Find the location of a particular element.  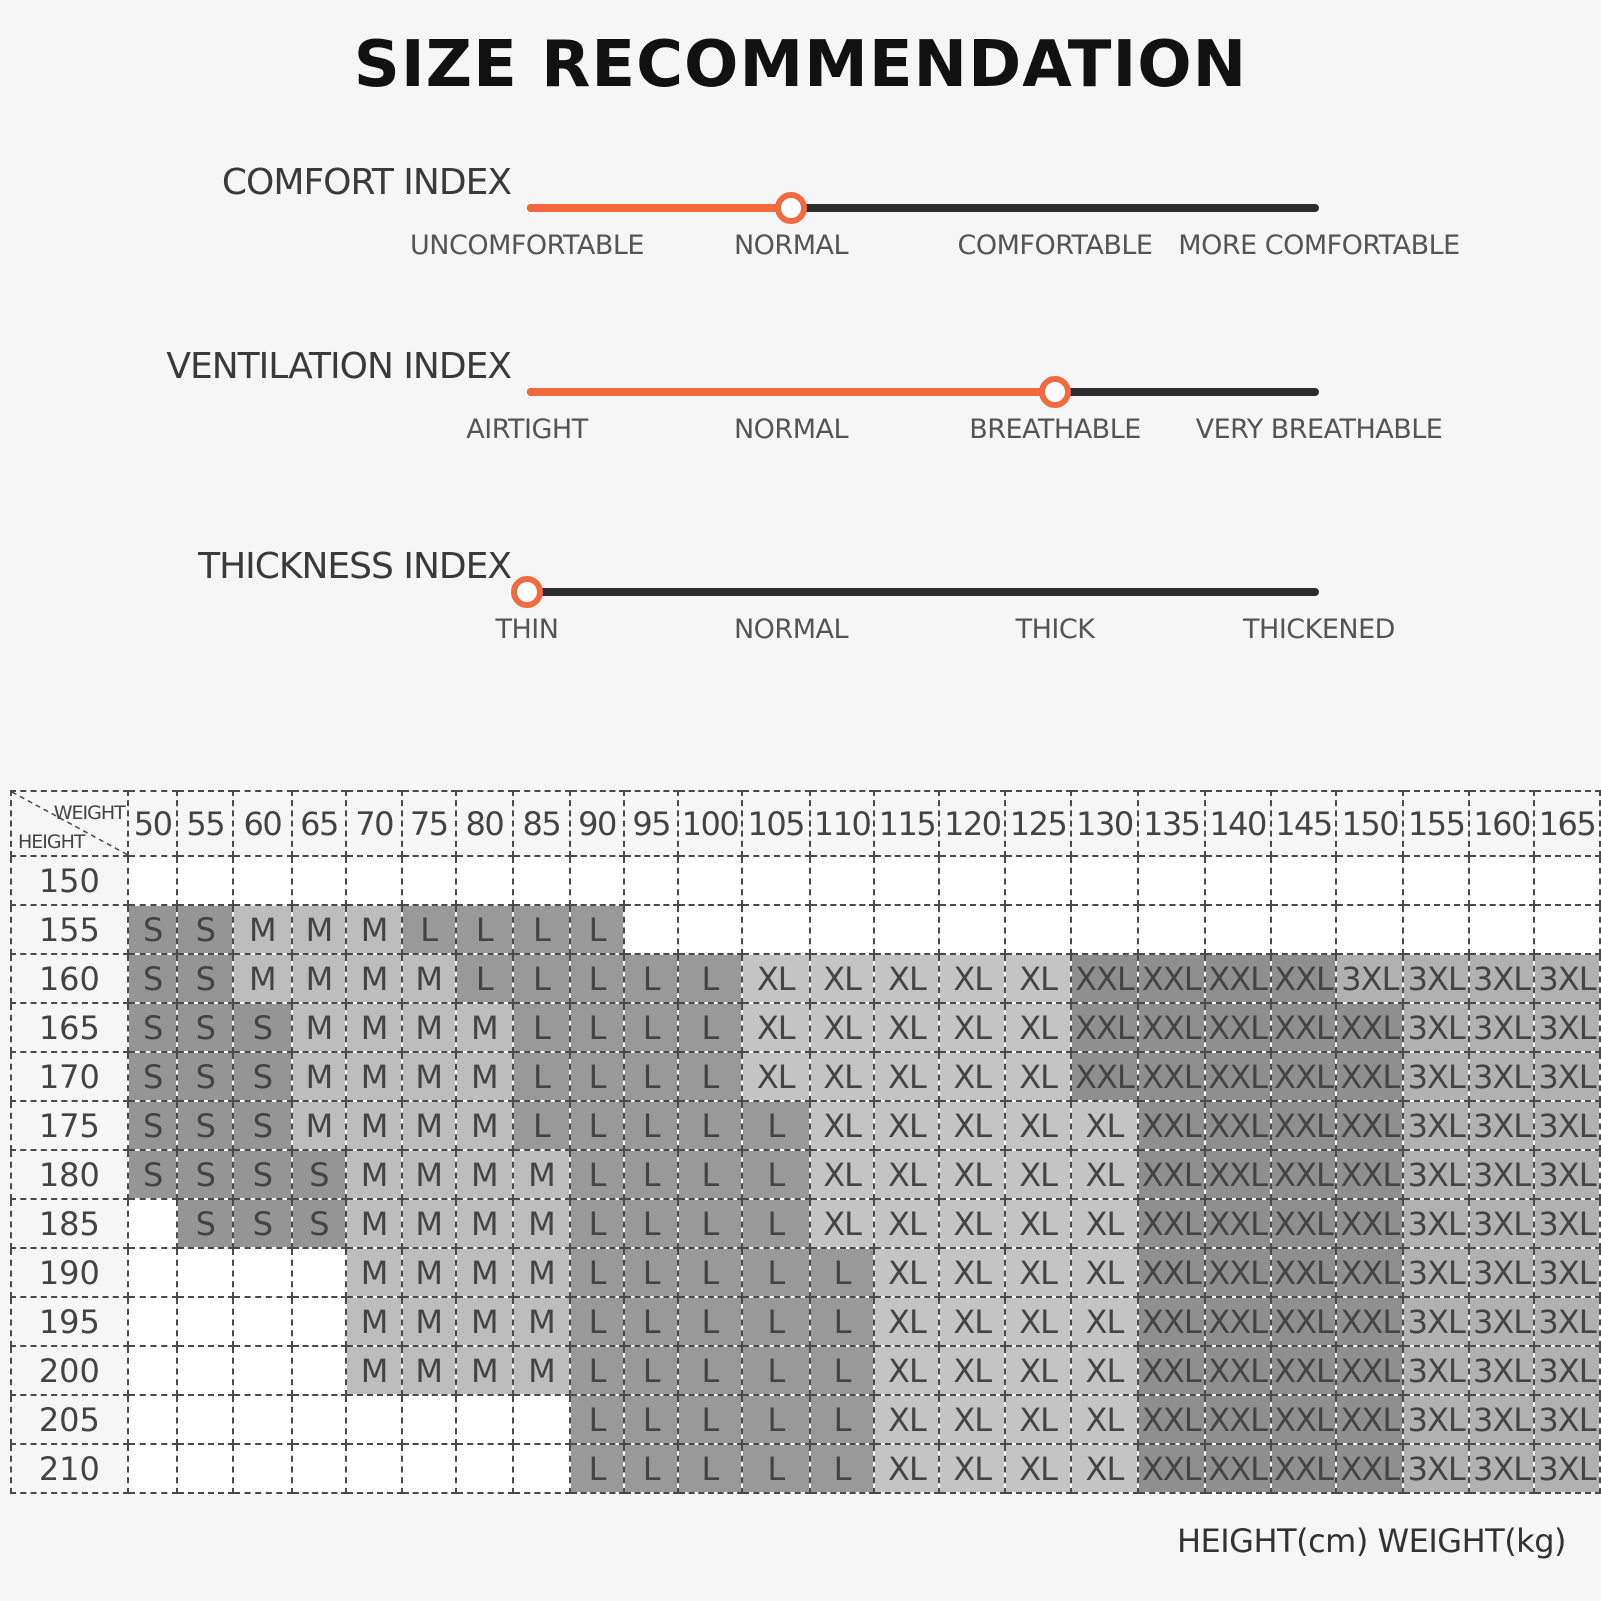

corner-height-label: HEIGHT is located at coordinates (52, 842).